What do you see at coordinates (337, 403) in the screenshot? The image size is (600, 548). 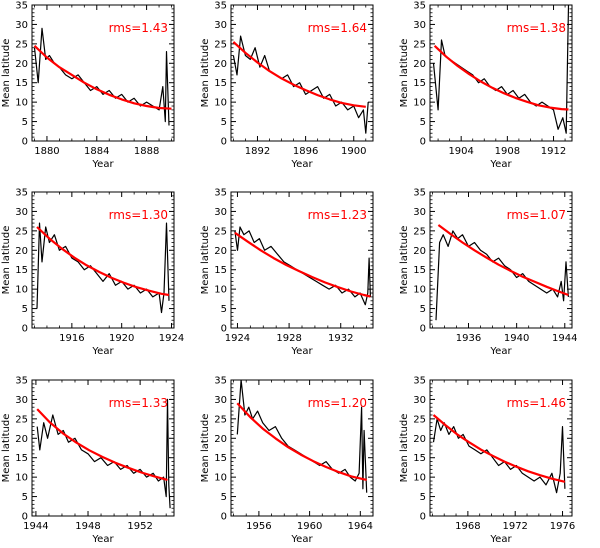 I see `rms-annotation: rms=1.20` at bounding box center [337, 403].